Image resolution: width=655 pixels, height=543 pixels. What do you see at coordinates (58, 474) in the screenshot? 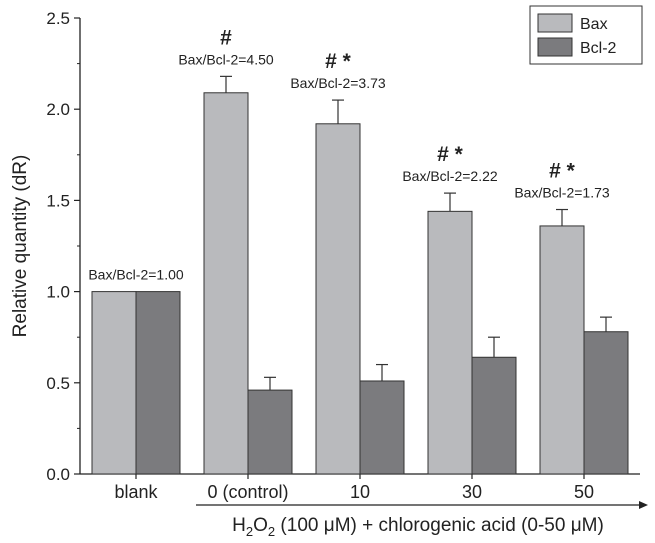
I see `y-tick-label: 0.0` at bounding box center [58, 474].